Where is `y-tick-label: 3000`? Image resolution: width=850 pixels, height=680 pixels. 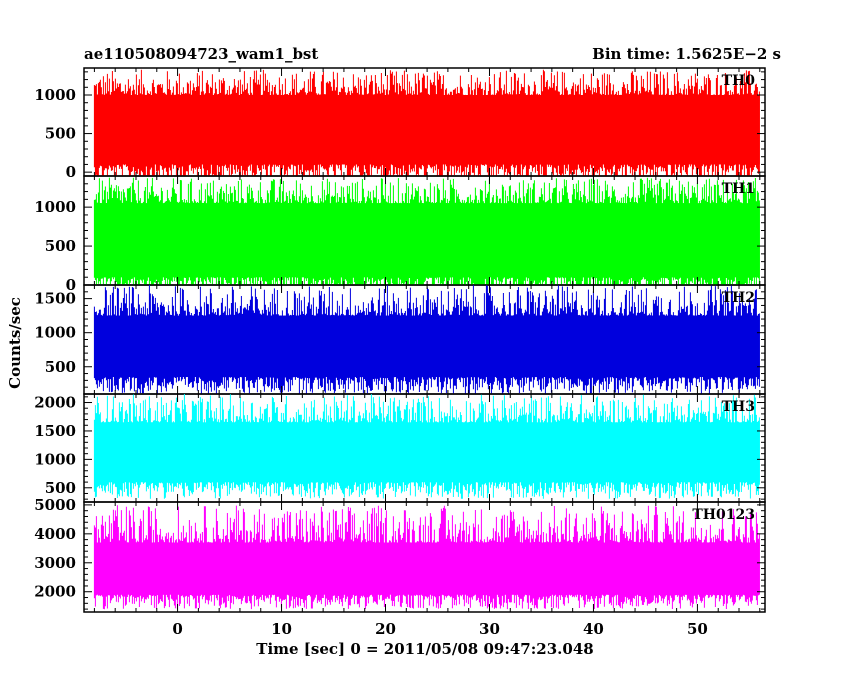 y-tick-label: 3000 is located at coordinates (55, 563).